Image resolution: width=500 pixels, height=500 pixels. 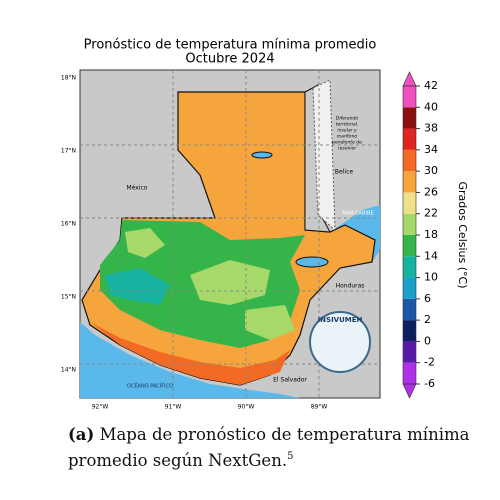 What do you see at coordinates (427, 340) in the screenshot?
I see `colorbar-tick-label: 0` at bounding box center [427, 340].